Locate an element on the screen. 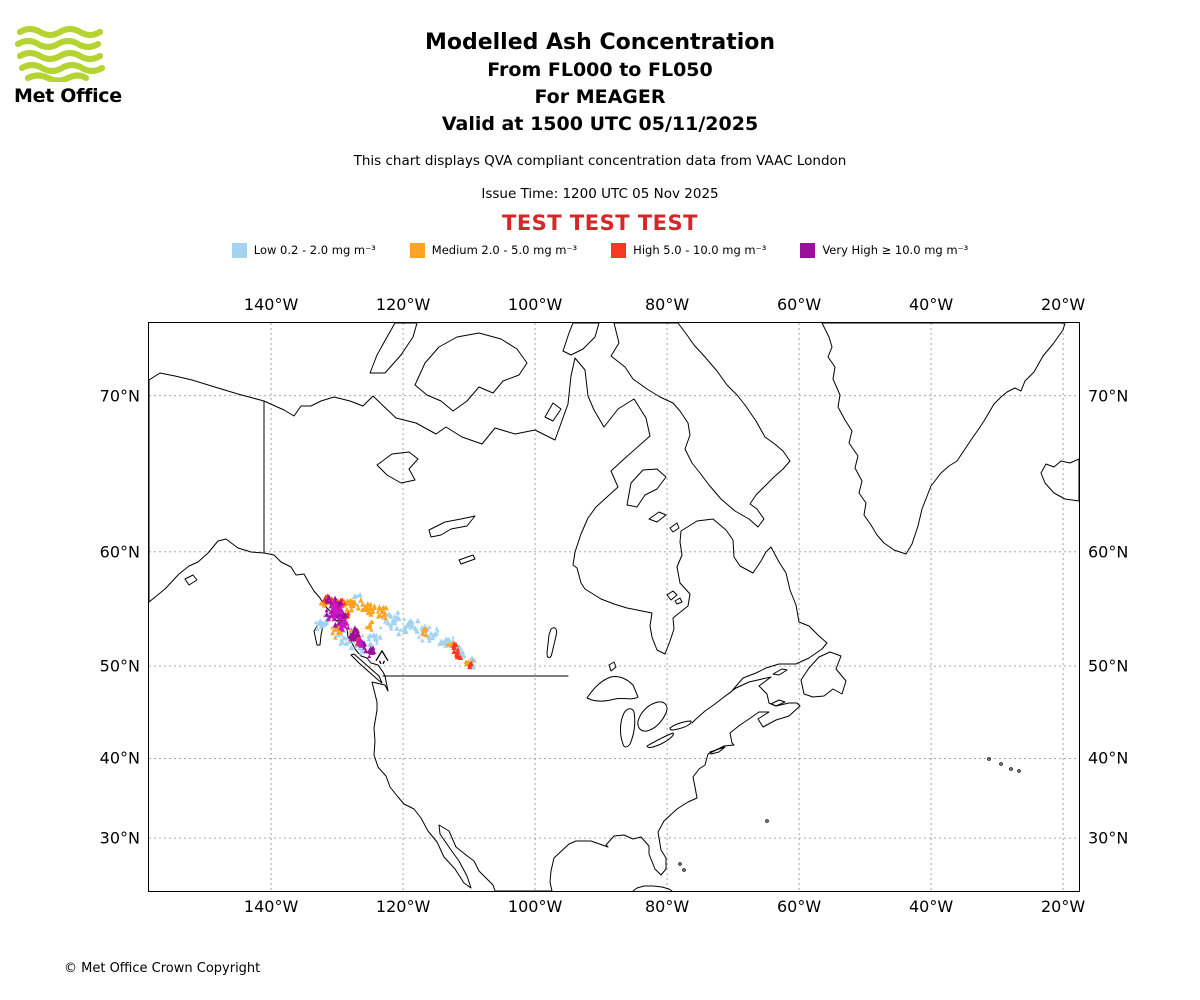 This screenshot has height=1000, width=1200. lat-label-right: 50°N is located at coordinates (1108, 666).